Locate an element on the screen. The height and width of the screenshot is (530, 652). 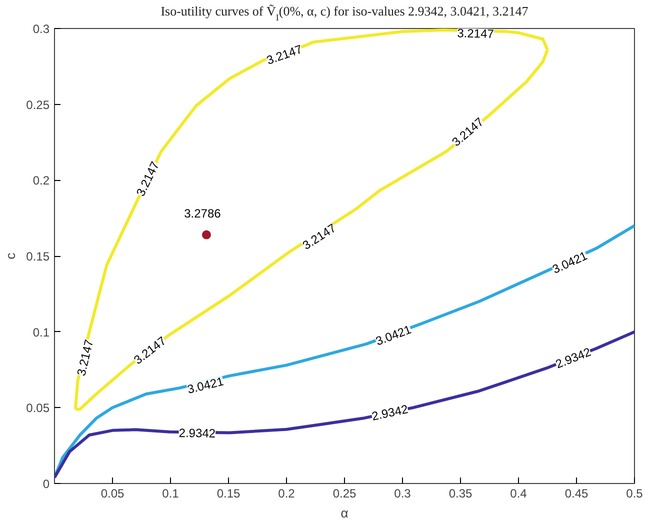
y-tick-label: 0 is located at coordinates (46, 484).